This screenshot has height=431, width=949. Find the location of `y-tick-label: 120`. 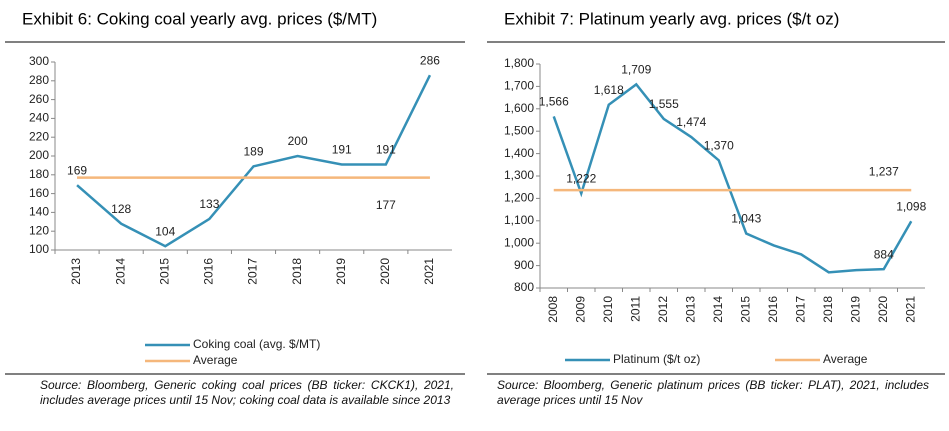

y-tick-label: 120 is located at coordinates (39, 230).